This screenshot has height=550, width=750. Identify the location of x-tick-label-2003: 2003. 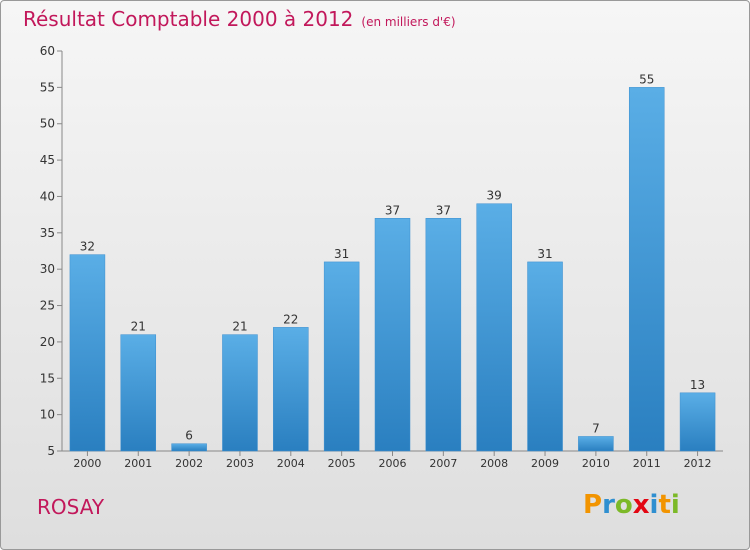
(240, 463).